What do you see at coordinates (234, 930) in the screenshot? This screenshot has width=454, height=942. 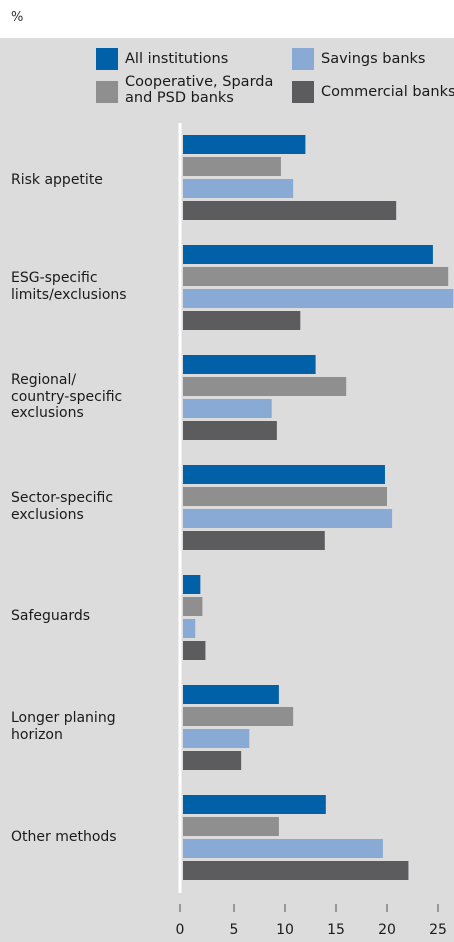 I see `x-tick-label: 5` at bounding box center [234, 930].